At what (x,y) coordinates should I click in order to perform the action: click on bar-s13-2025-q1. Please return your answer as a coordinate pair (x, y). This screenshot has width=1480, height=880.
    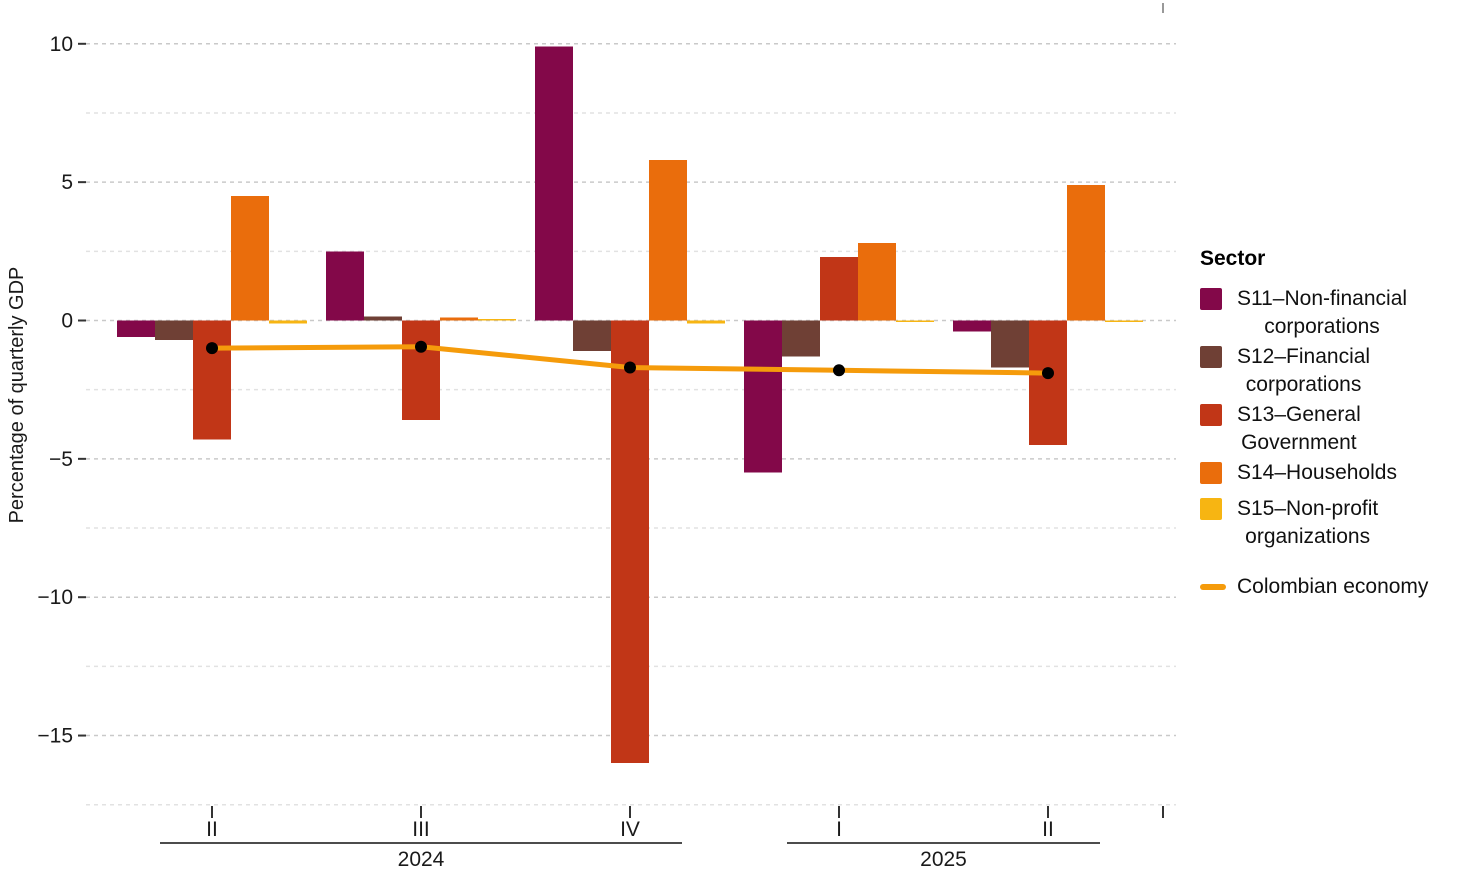
    Looking at the image, I should click on (839, 288).